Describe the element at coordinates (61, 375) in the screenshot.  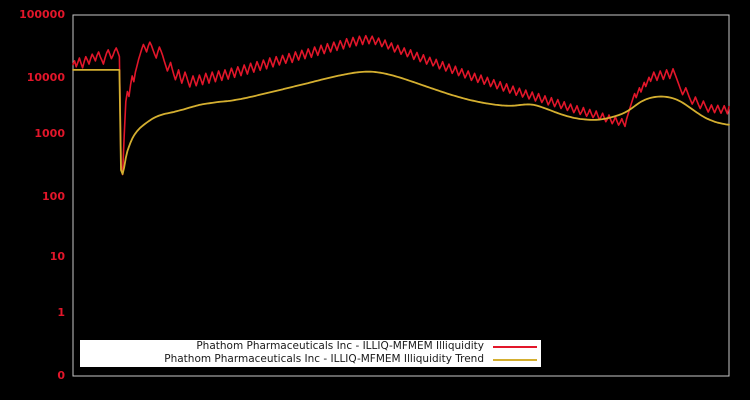
I see `y-axis-tick-0: 0` at that location.